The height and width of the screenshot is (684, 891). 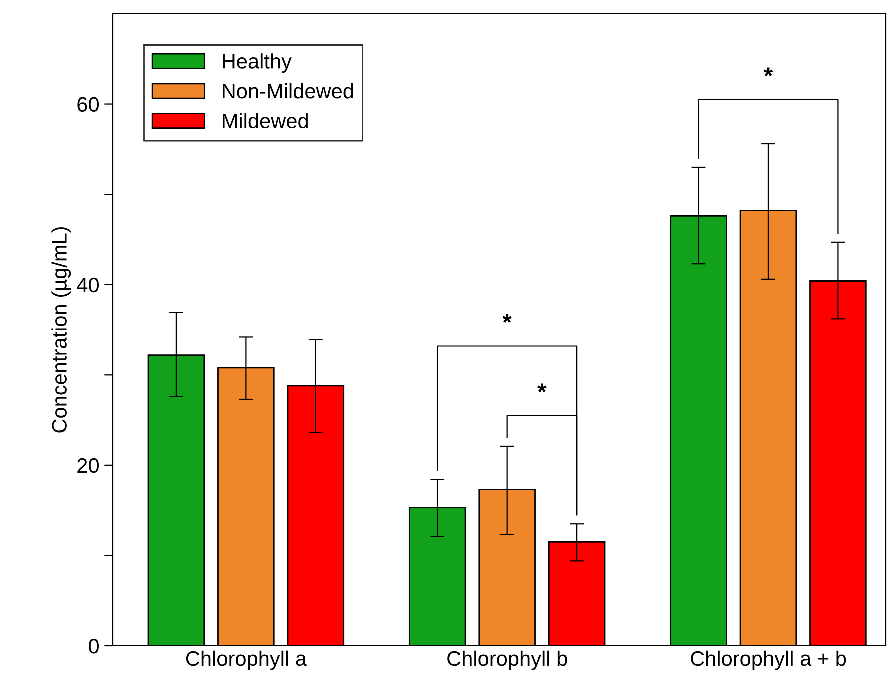 I want to click on legend-label: Mildewed, so click(x=265, y=121).